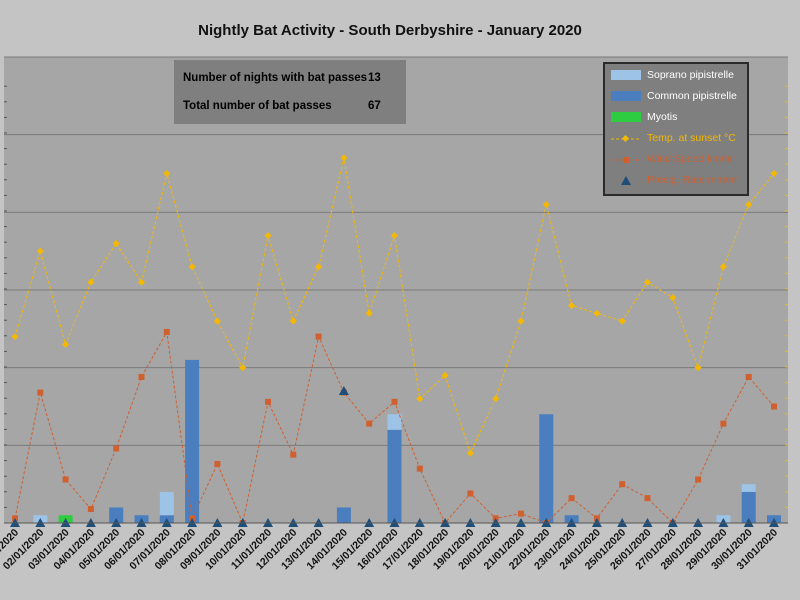 The width and height of the screenshot is (800, 600). Describe the element at coordinates (626, 117) in the screenshot. I see `legend-swatch-myotis` at that location.